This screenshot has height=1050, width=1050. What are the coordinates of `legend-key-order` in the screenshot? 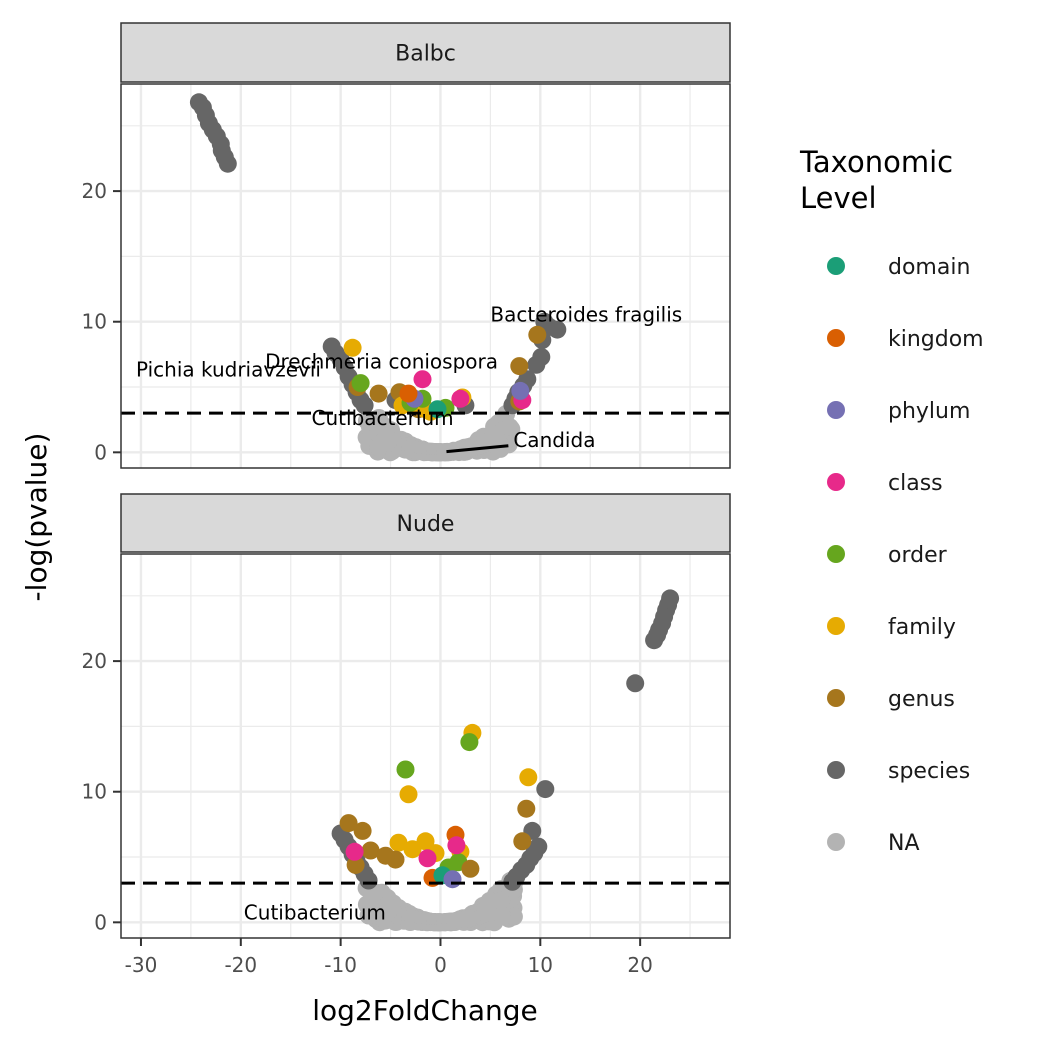 It's located at (836, 554).